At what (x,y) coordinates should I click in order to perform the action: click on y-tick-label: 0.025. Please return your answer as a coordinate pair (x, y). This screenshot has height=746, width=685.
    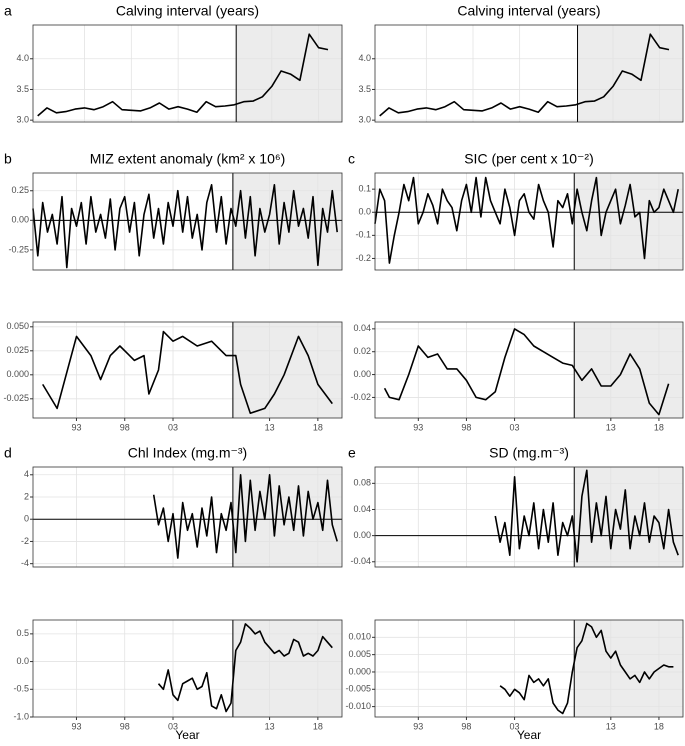
    Looking at the image, I should click on (17, 350).